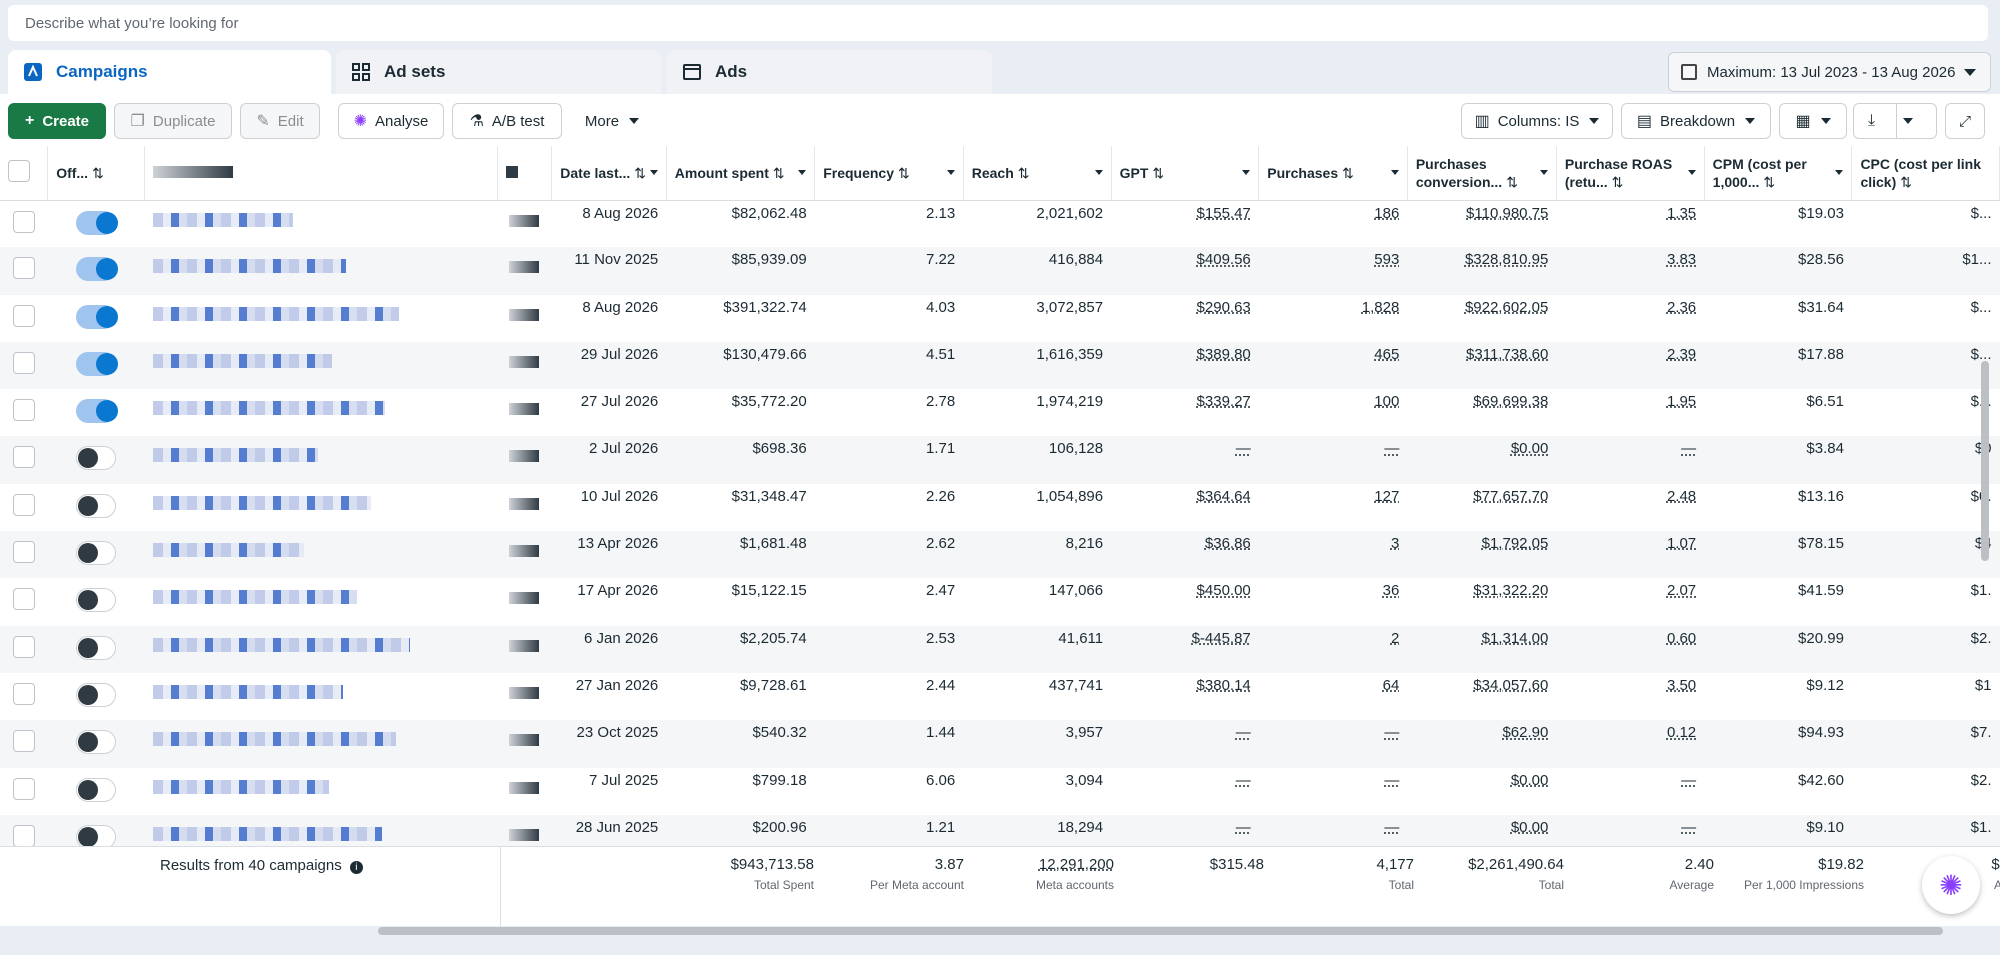  I want to click on header-toggle: Off... ⇅, so click(96, 173).